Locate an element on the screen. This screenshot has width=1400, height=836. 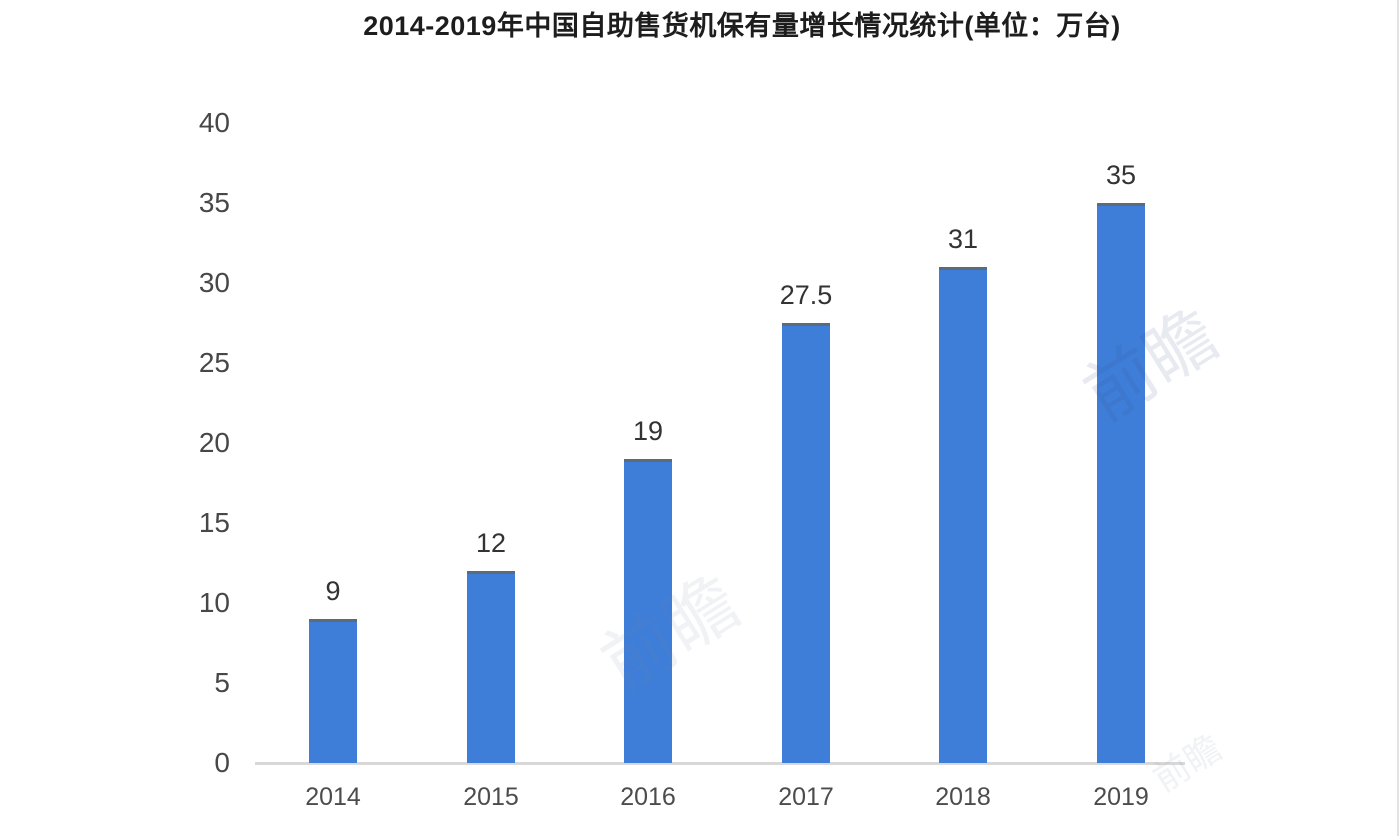
y-axis-tick-label: 5 is located at coordinates (222, 682).